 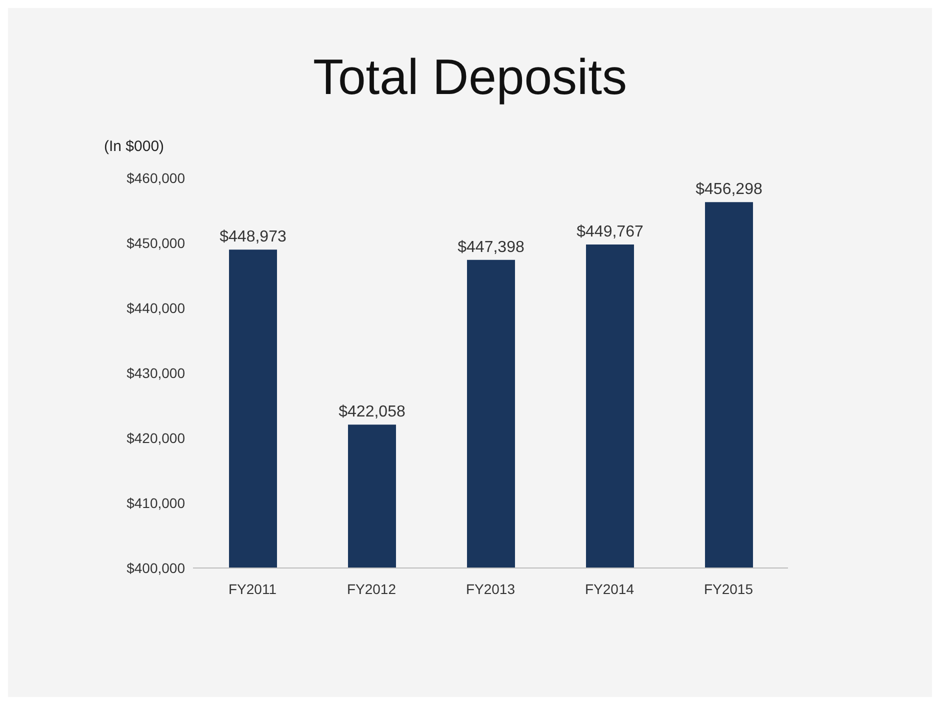 What do you see at coordinates (470, 77) in the screenshot?
I see `chart-title: Total Deposits` at bounding box center [470, 77].